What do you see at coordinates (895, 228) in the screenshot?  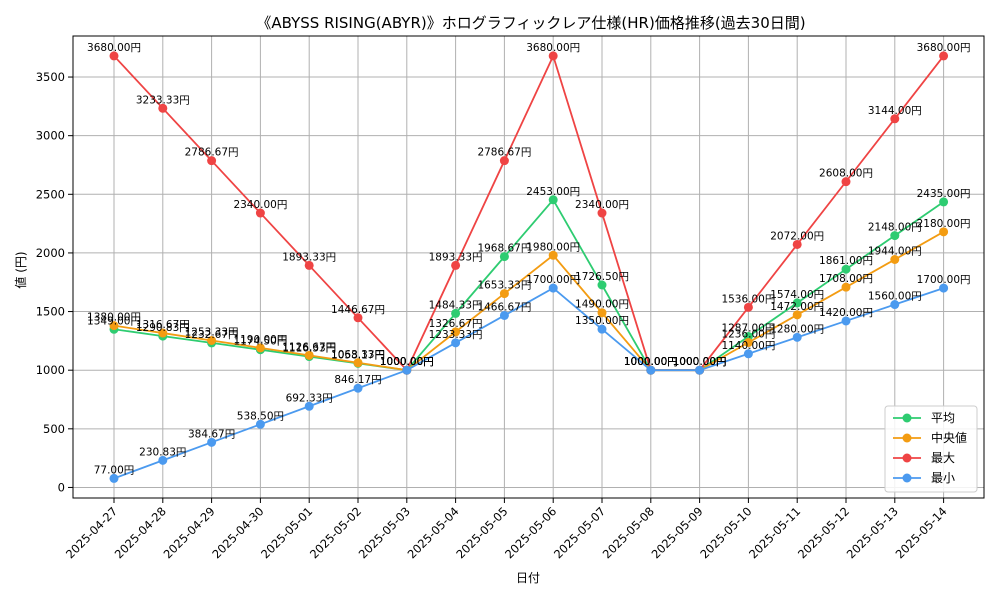 I see `data-label: 2148.00円` at bounding box center [895, 228].